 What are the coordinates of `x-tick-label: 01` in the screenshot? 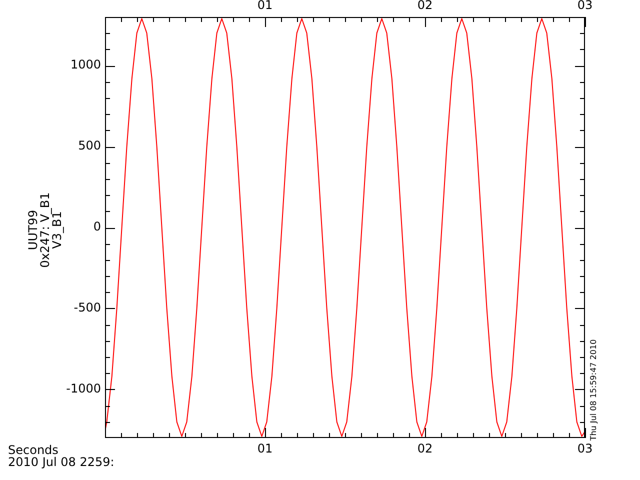 It's located at (265, 448).